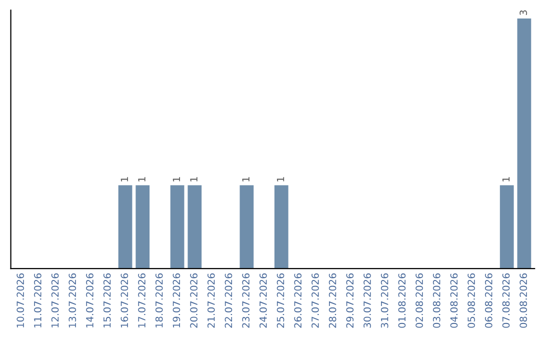 This screenshot has height=340, width=540. Describe the element at coordinates (72, 300) in the screenshot. I see `x-tick-label: 13.07.2026` at that location.